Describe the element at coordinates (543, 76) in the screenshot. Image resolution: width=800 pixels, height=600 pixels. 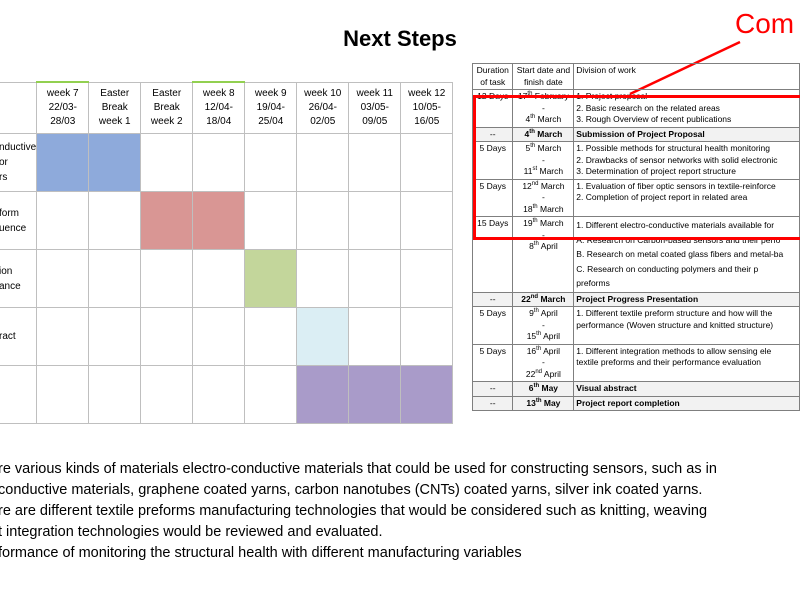
I see `schedule-header-dates: Start date and finish date` at that location.